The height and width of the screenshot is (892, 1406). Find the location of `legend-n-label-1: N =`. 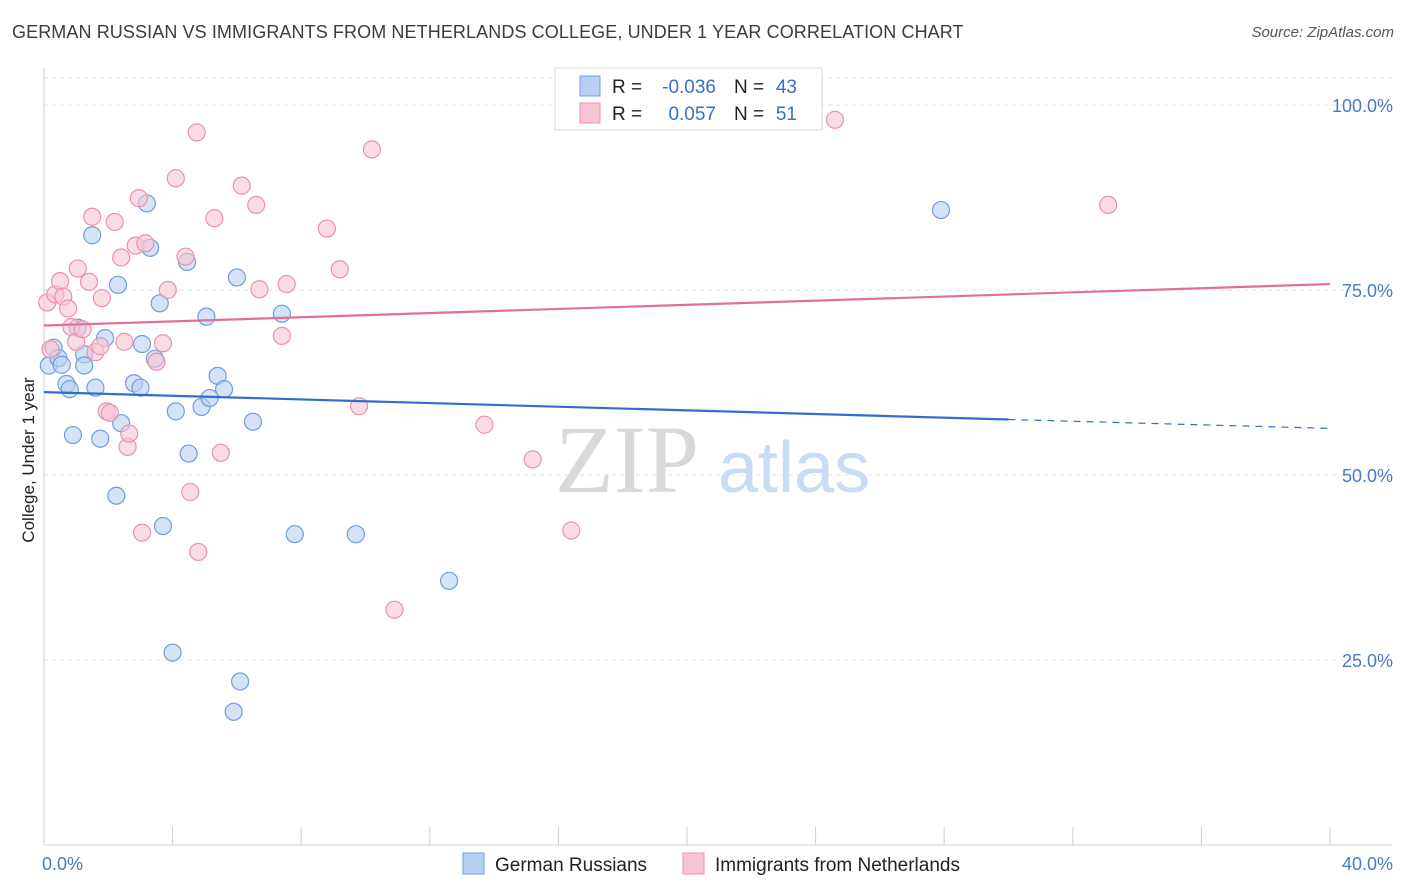

legend-n-label-1: N = is located at coordinates (749, 87).